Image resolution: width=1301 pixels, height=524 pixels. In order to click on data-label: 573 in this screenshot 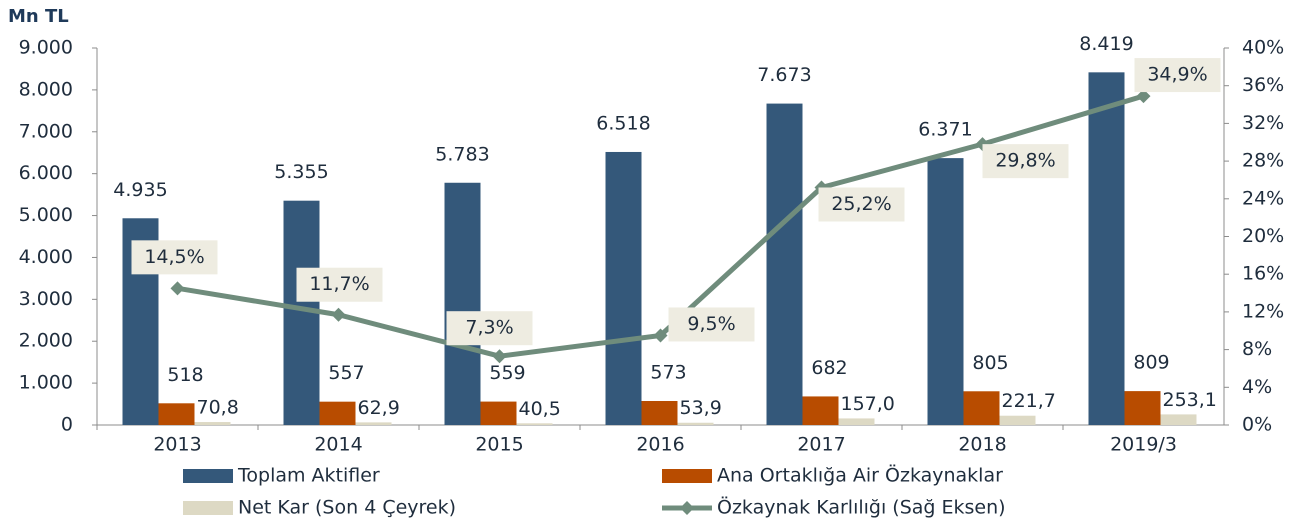, I will do `click(668, 372)`.